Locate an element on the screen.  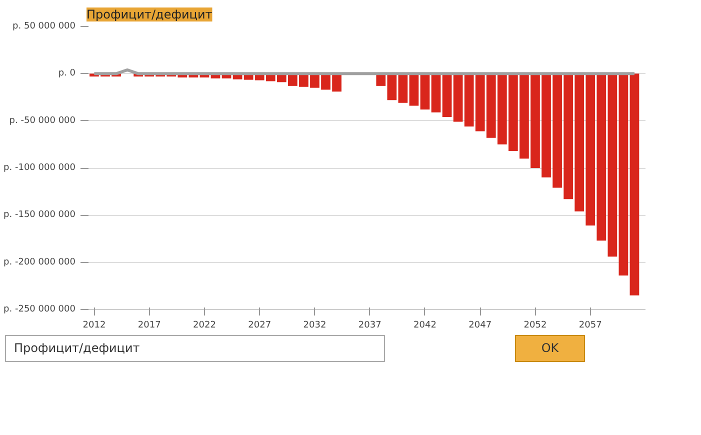
x-tick-label: 2032 is located at coordinates (314, 325).